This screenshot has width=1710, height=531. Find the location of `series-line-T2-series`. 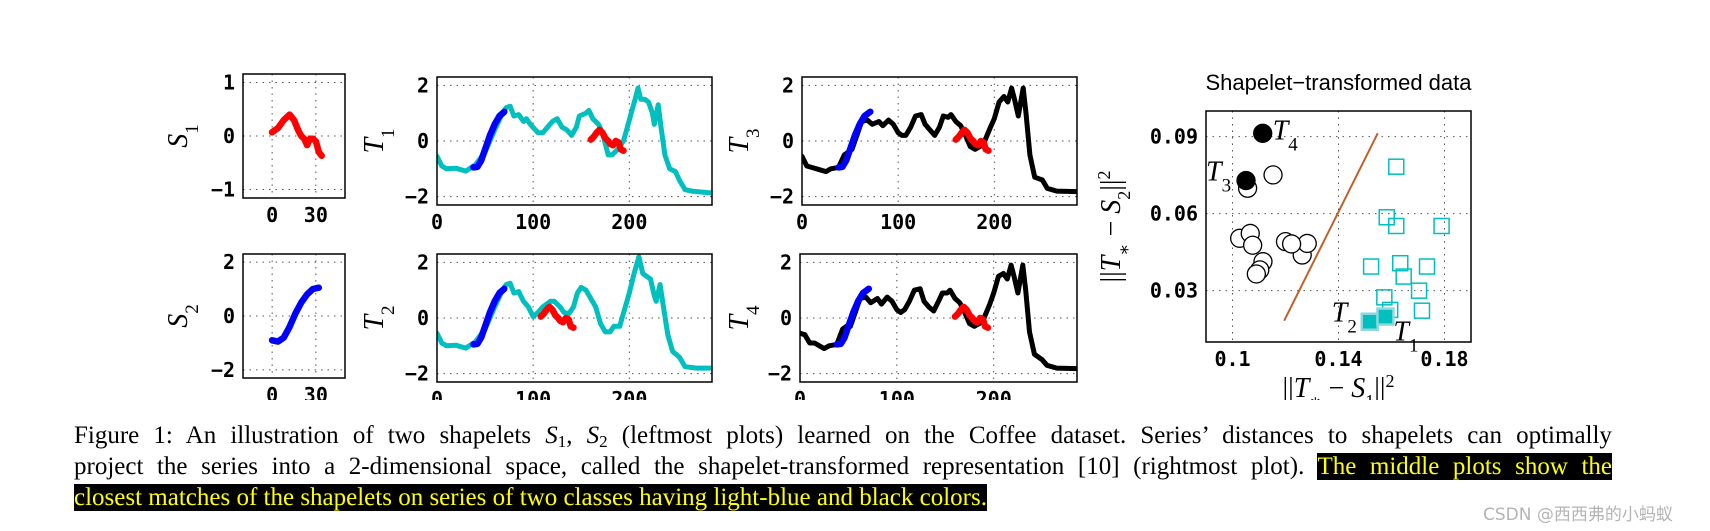

series-line-T2-series is located at coordinates (574, 312).